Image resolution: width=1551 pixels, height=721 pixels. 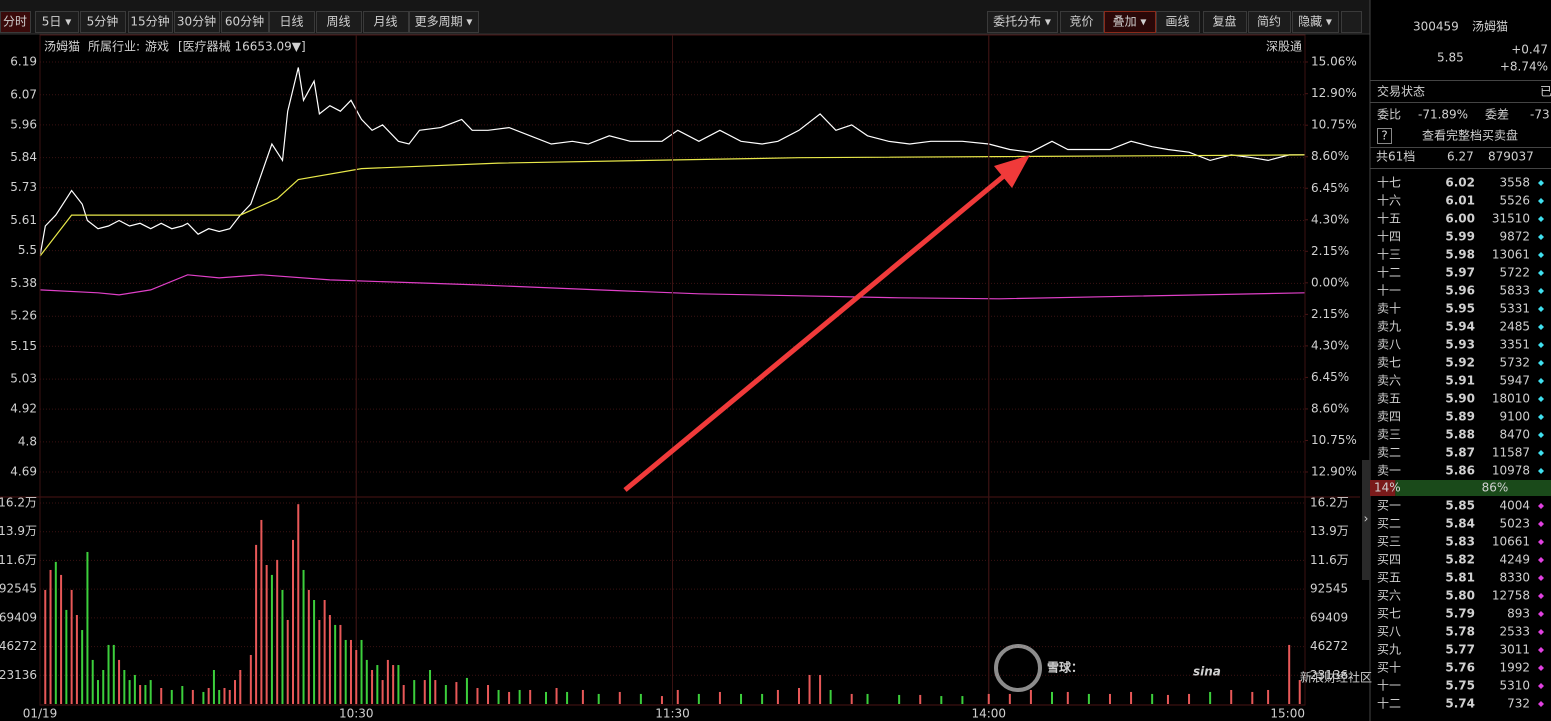 What do you see at coordinates (1351, 22) in the screenshot?
I see `fullscreen-button` at bounding box center [1351, 22].